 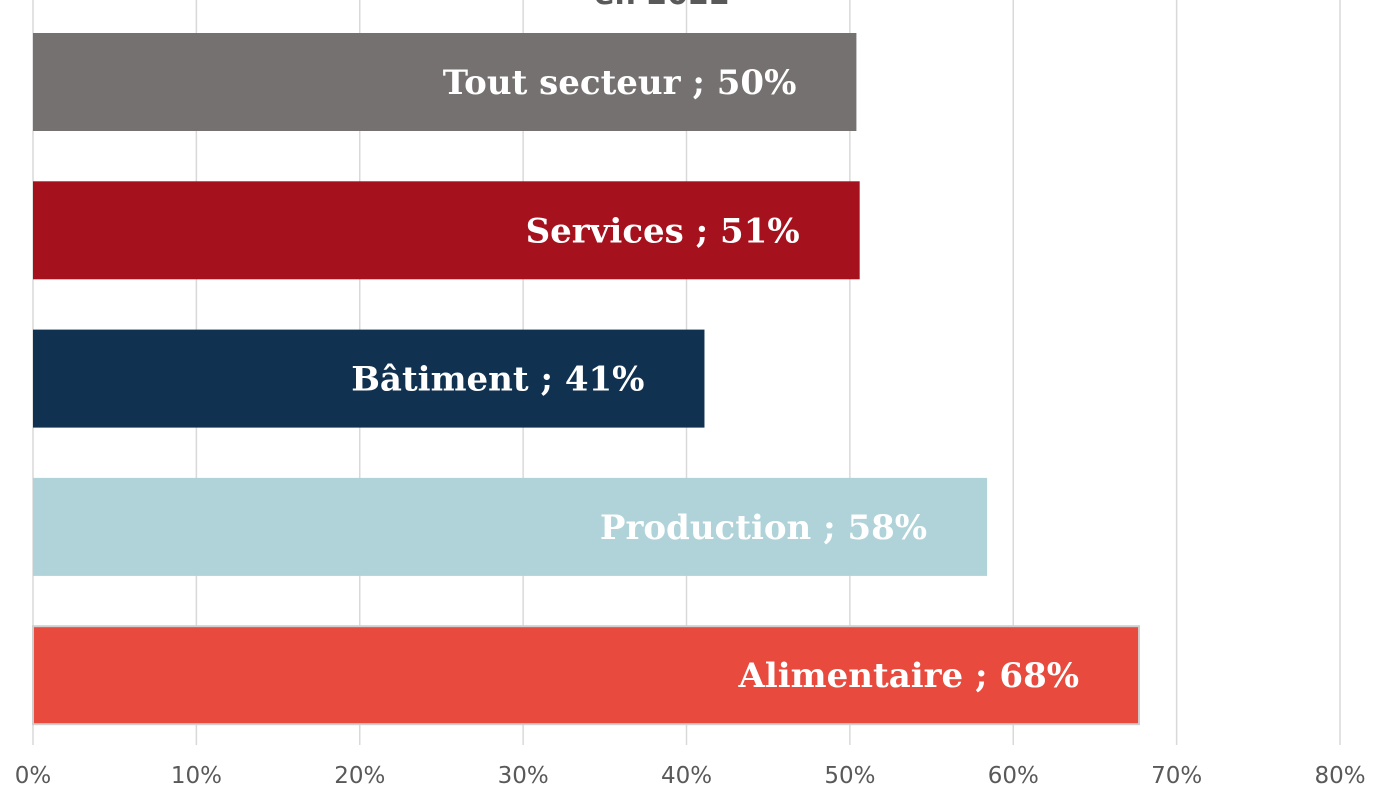 I want to click on x-tick-label: 80%, so click(x=1339, y=776).